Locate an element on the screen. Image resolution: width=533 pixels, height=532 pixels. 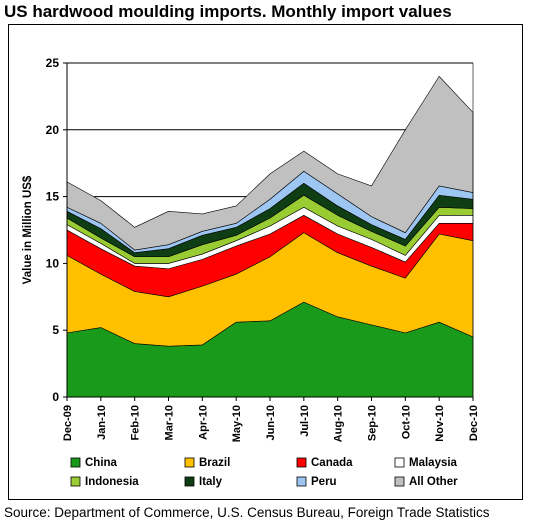
legend-label-peru: Peru is located at coordinates (324, 482).